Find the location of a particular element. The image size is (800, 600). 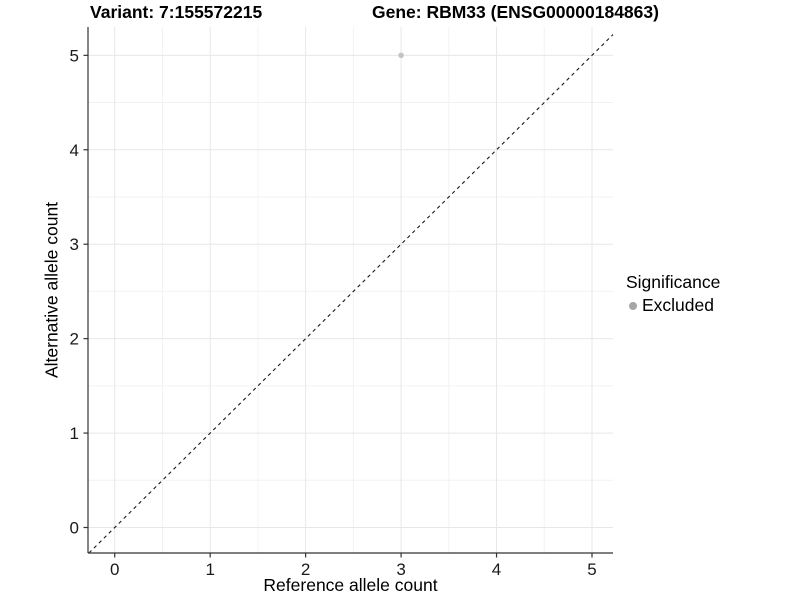

y-axis-title: Alternative allele count is located at coordinates (51, 290).